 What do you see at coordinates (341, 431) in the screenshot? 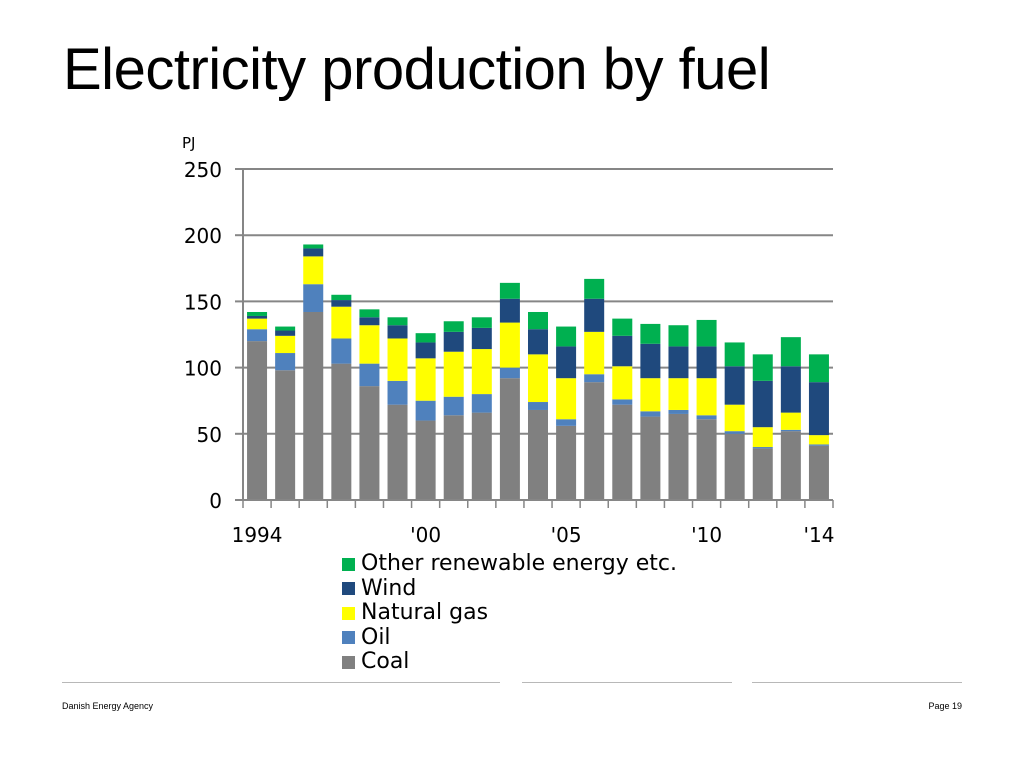
I see `bar-segment-1997-coal` at bounding box center [341, 431].